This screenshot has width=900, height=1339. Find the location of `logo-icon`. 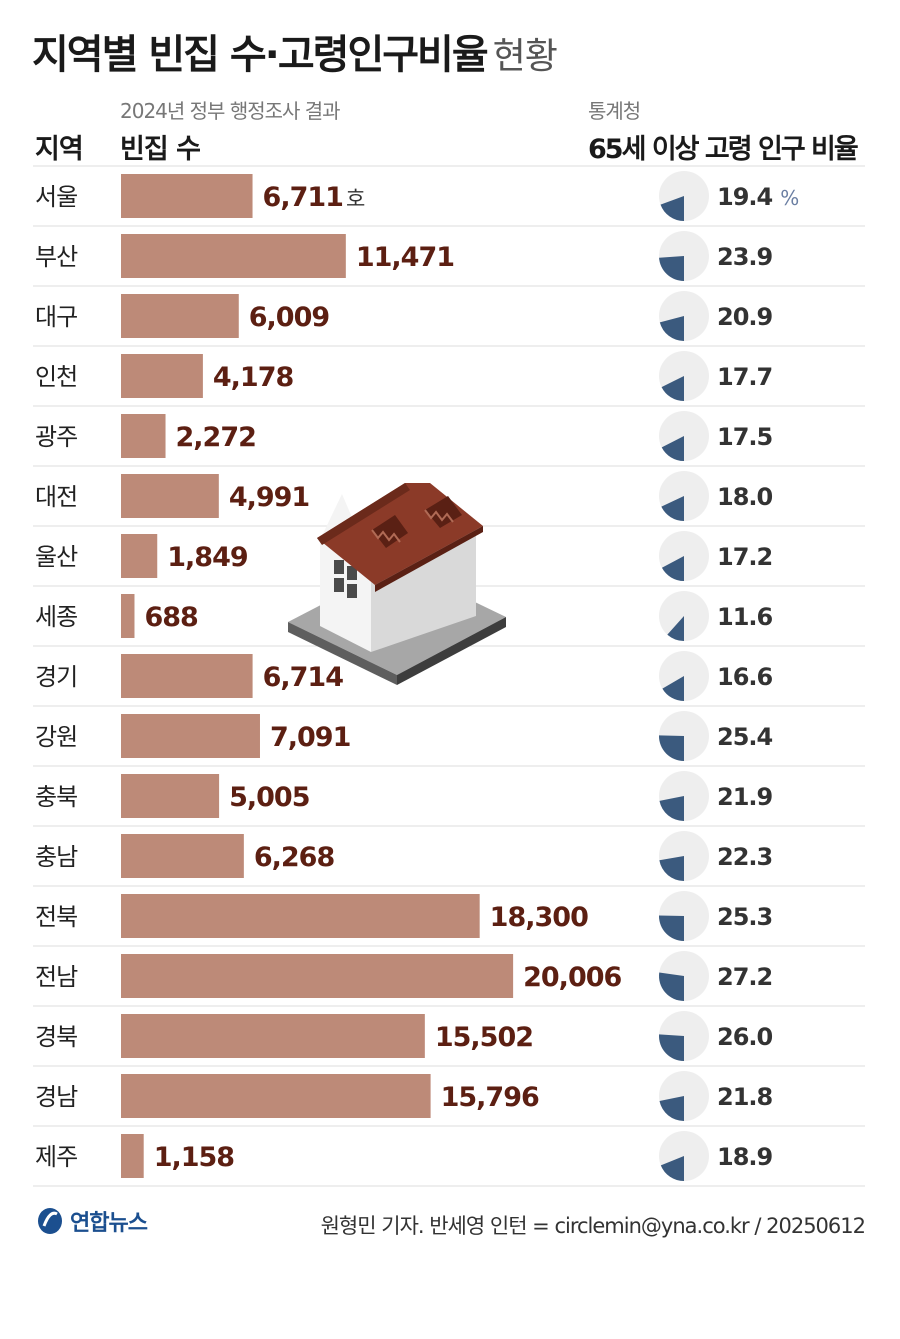

logo-icon is located at coordinates (50, 1221).